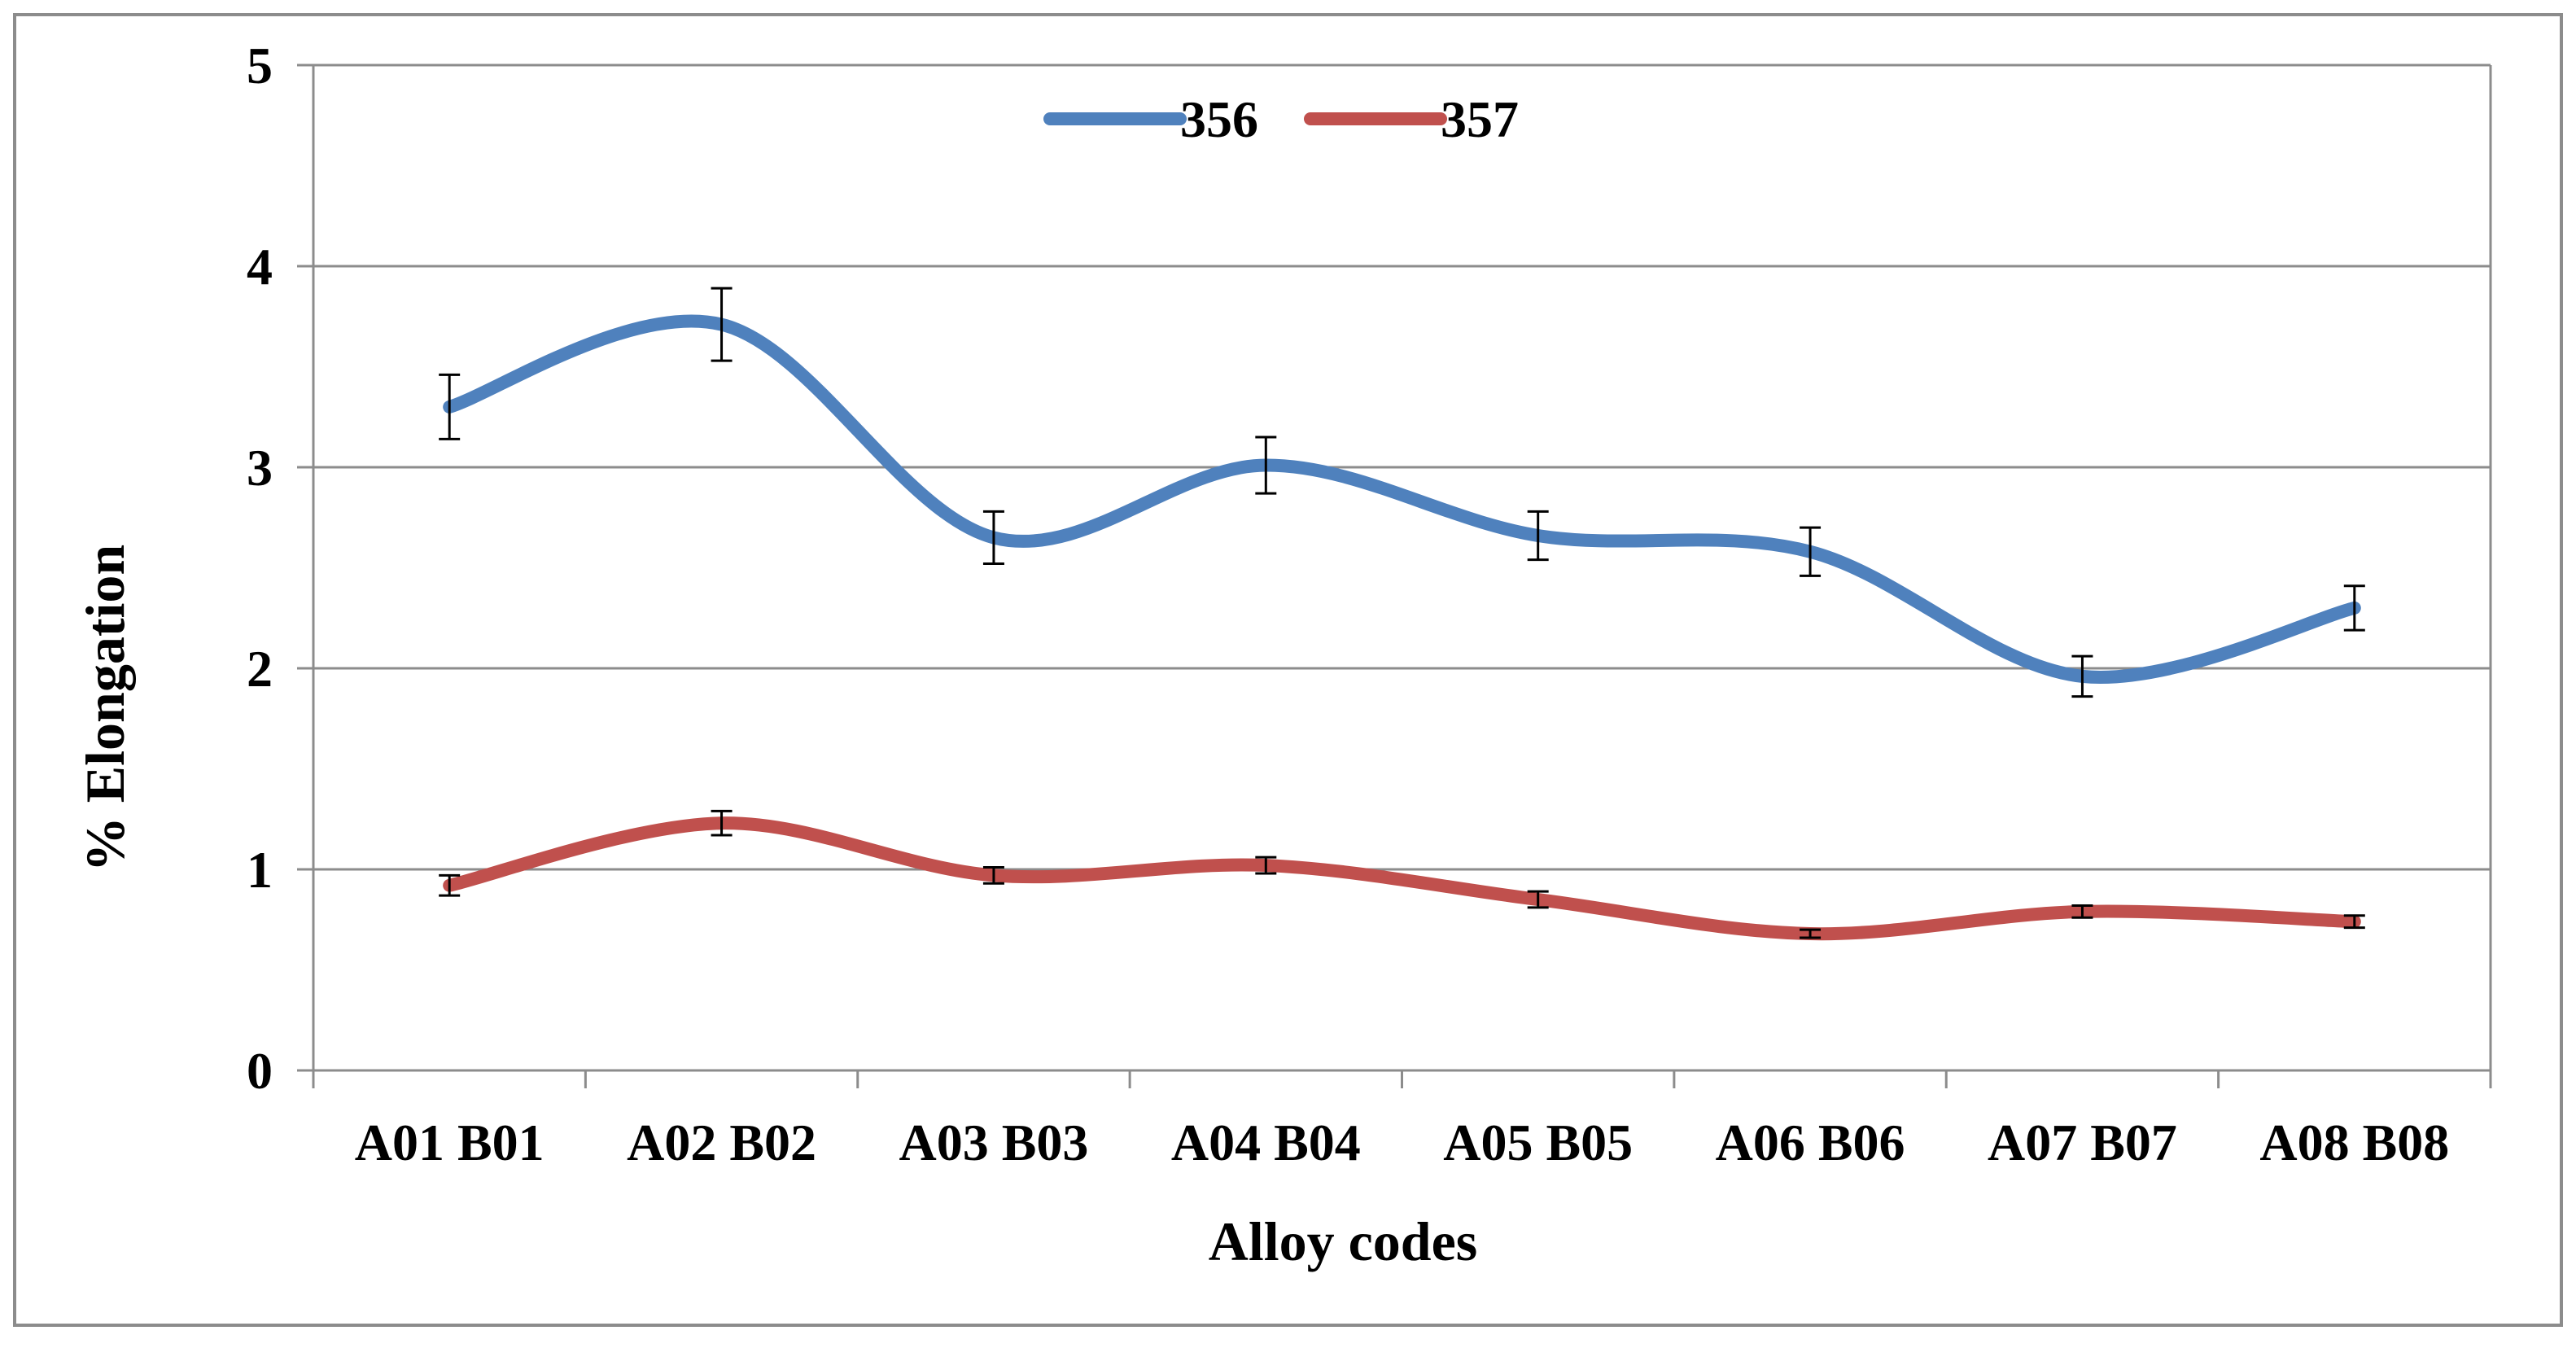 This screenshot has height=1348, width=2576. What do you see at coordinates (260, 468) in the screenshot?
I see `y-tick-label: 3` at bounding box center [260, 468].